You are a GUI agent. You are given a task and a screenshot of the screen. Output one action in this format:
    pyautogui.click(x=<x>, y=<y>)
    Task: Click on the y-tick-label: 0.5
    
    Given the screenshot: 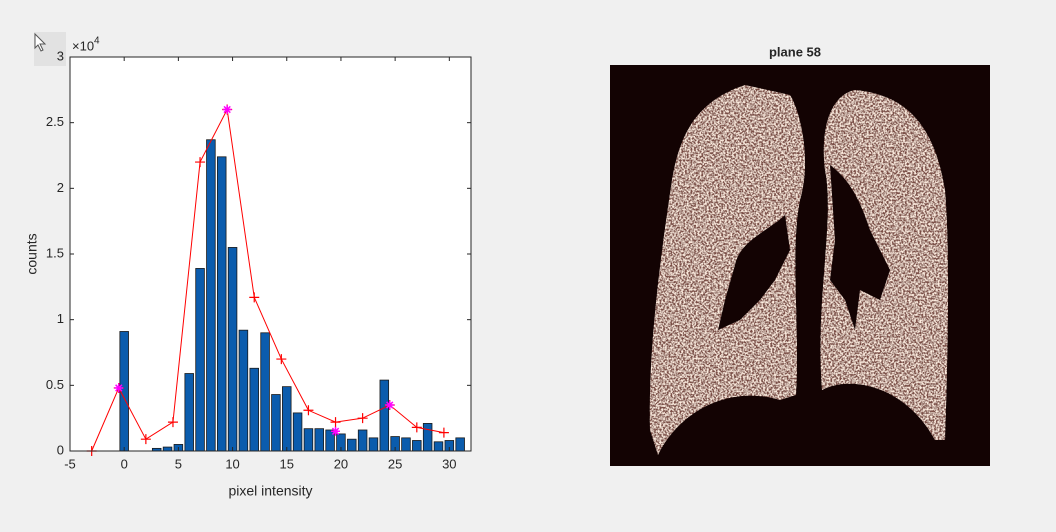 What is the action you would take?
    pyautogui.click(x=55, y=384)
    